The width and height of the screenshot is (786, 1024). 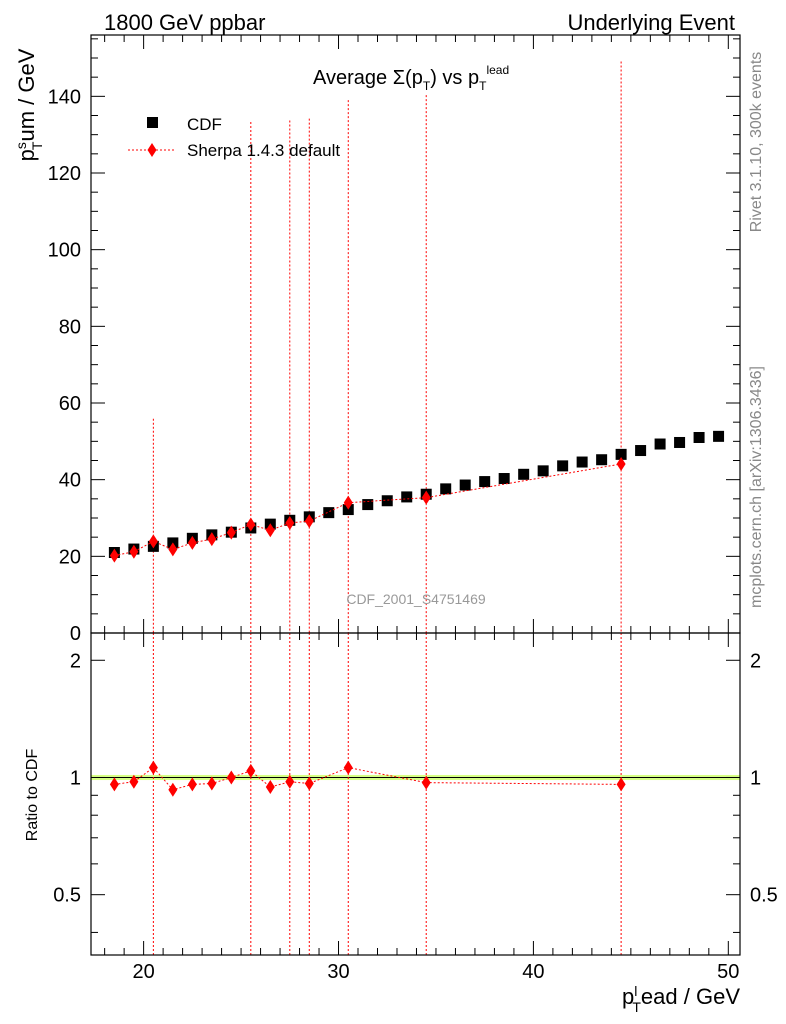 I want to click on y-tick-label: 60, so click(x=70, y=404).